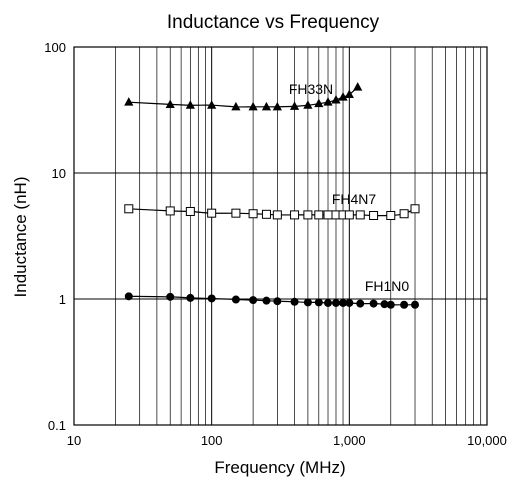 Image resolution: width=512 pixels, height=480 pixels. I want to click on y-axis-label: Inductance (nH), so click(20, 237).